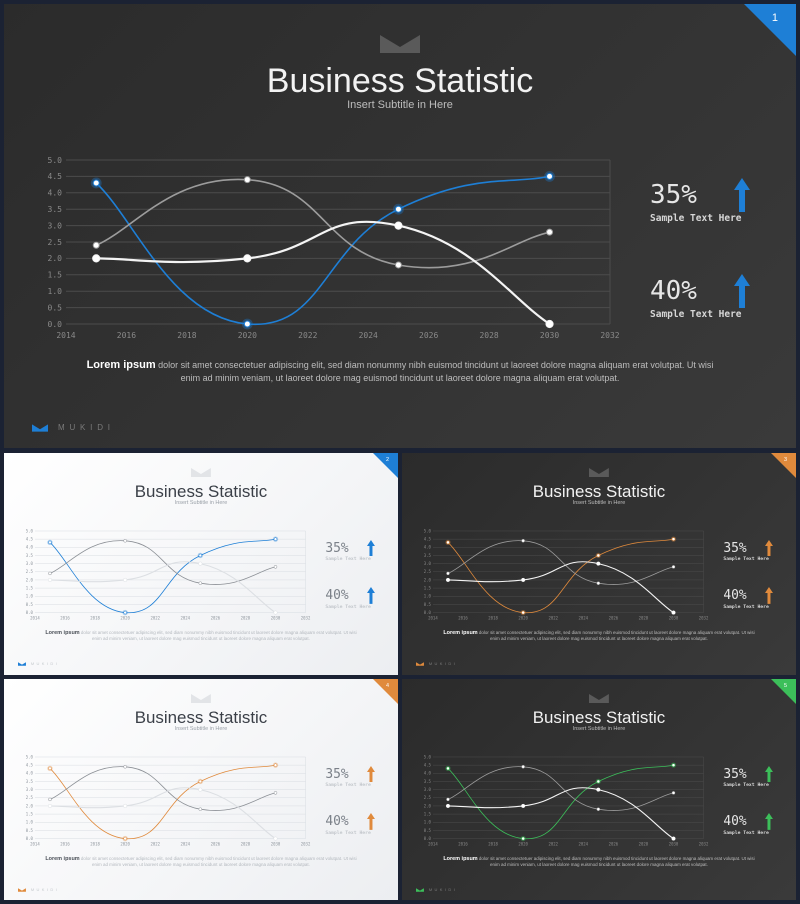 Image resolution: width=800 pixels, height=904 pixels. Describe the element at coordinates (428, 838) in the screenshot. I see `y-tick-label: 0.0` at that location.